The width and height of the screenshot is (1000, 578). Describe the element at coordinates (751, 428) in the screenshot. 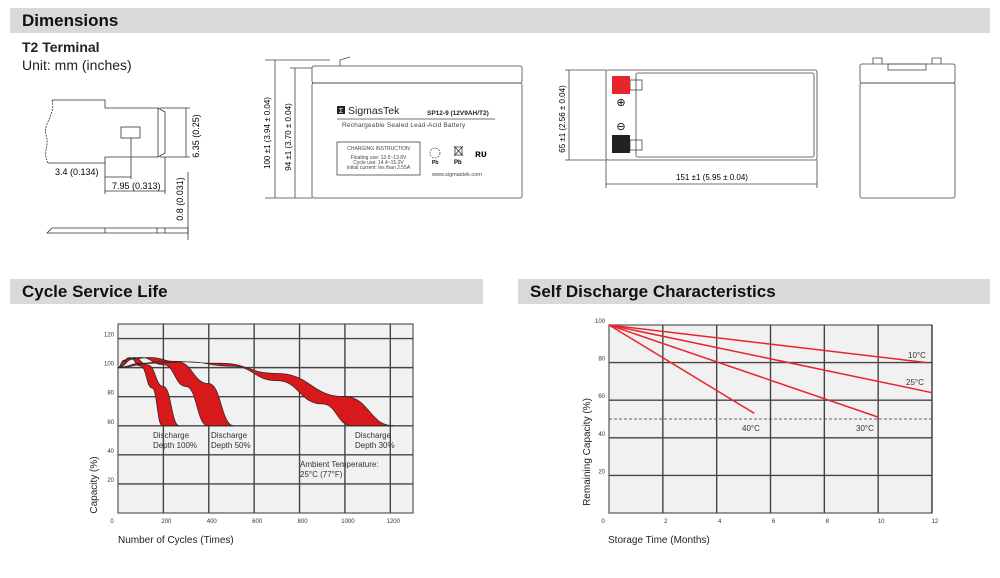

I see `series-label: 40°C` at that location.